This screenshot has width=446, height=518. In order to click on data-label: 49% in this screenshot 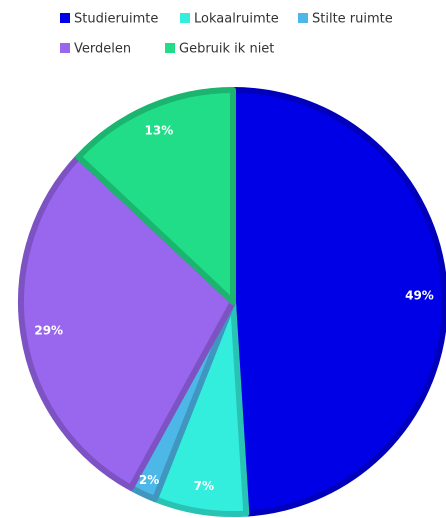, I will do `click(419, 296)`.